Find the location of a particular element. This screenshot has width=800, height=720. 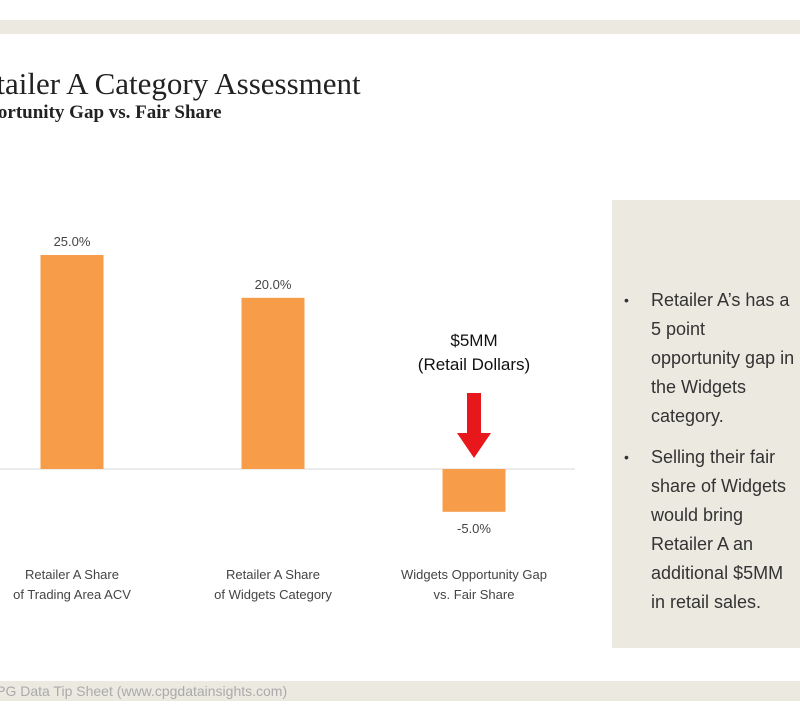

category-label: Widgets Opportunity Gap is located at coordinates (474, 574).